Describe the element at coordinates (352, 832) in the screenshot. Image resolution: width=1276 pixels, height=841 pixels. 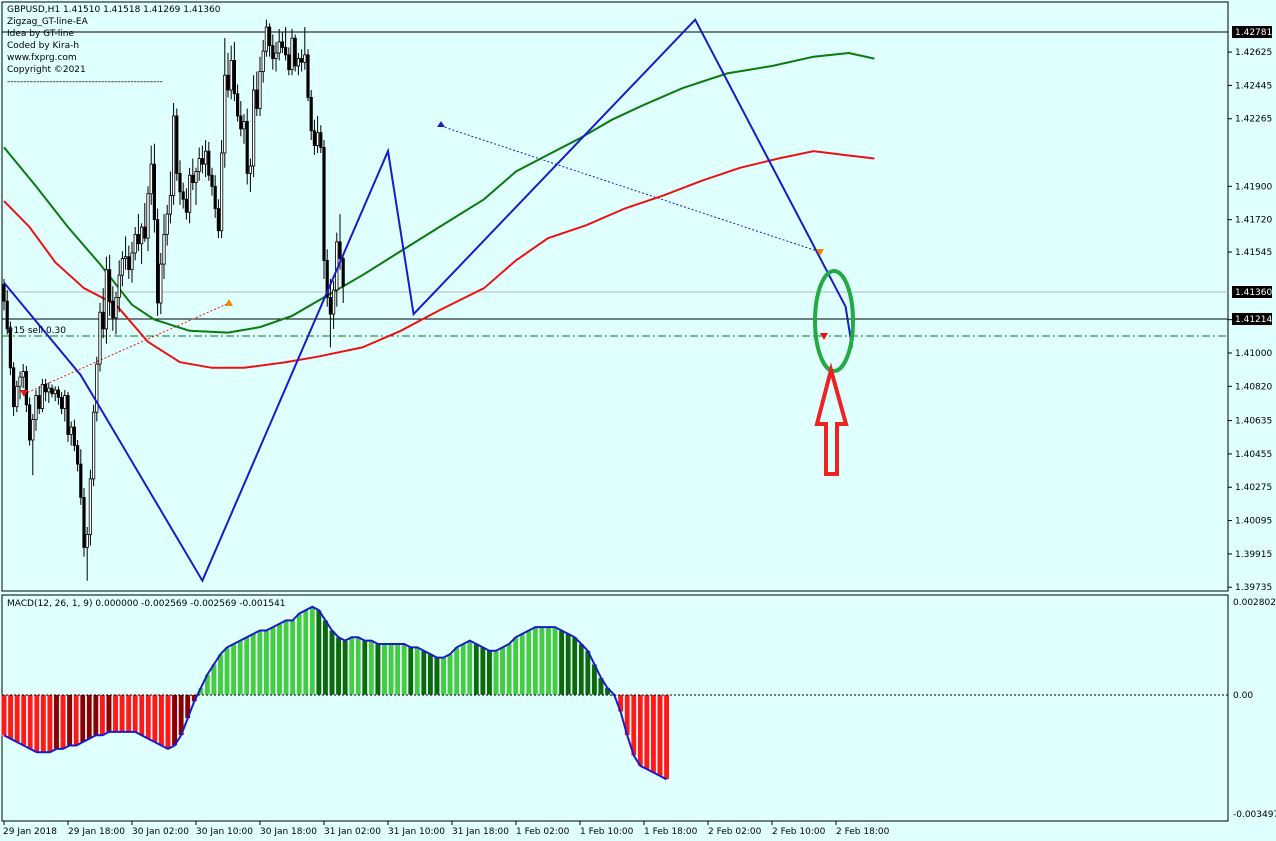
I see `time-tick-label: 31 Jan 02:00` at that location.